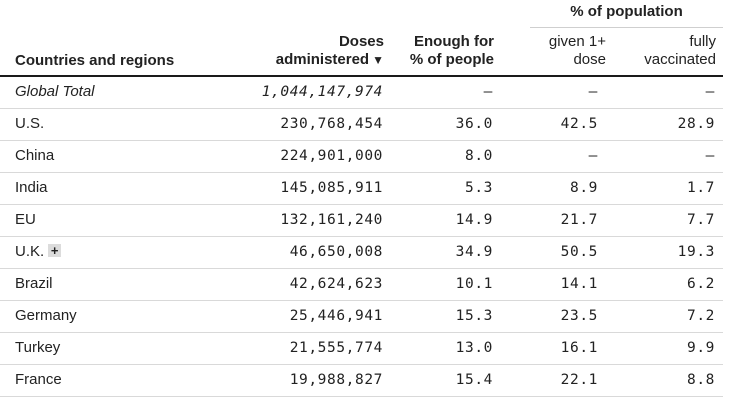  What do you see at coordinates (331, 124) in the screenshot?
I see `doses-cell: 230,768,454` at bounding box center [331, 124].